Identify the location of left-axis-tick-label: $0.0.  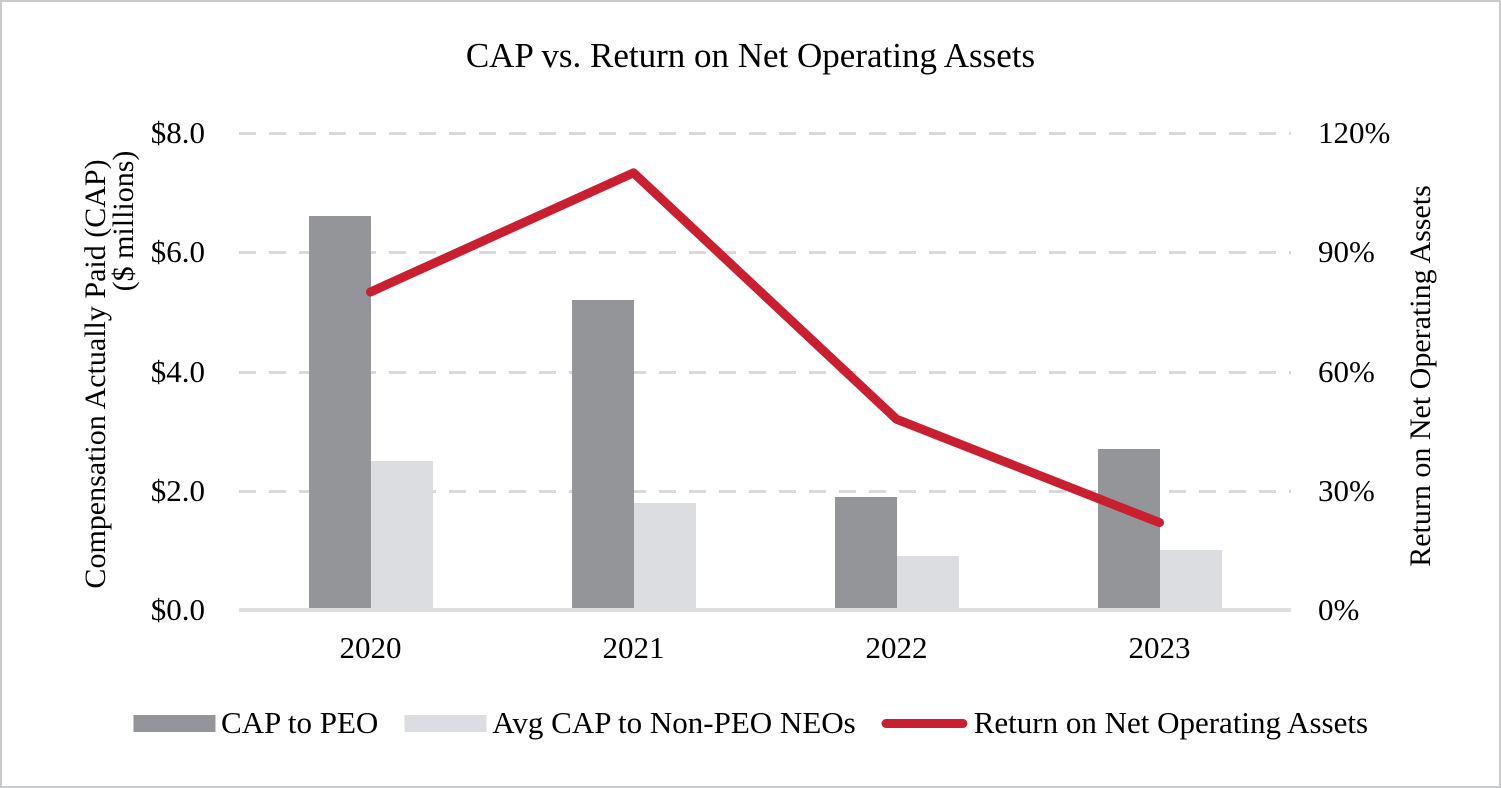
(177, 609).